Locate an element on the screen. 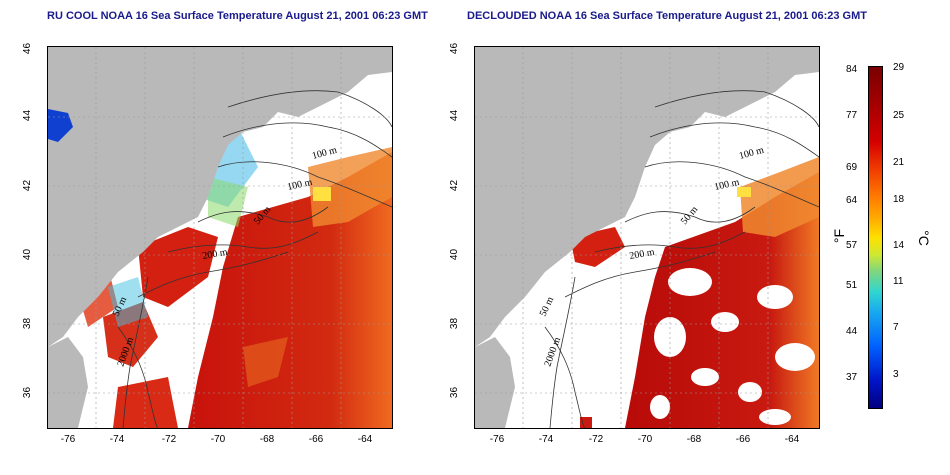  colorbar-c-label: 3 is located at coordinates (896, 374).